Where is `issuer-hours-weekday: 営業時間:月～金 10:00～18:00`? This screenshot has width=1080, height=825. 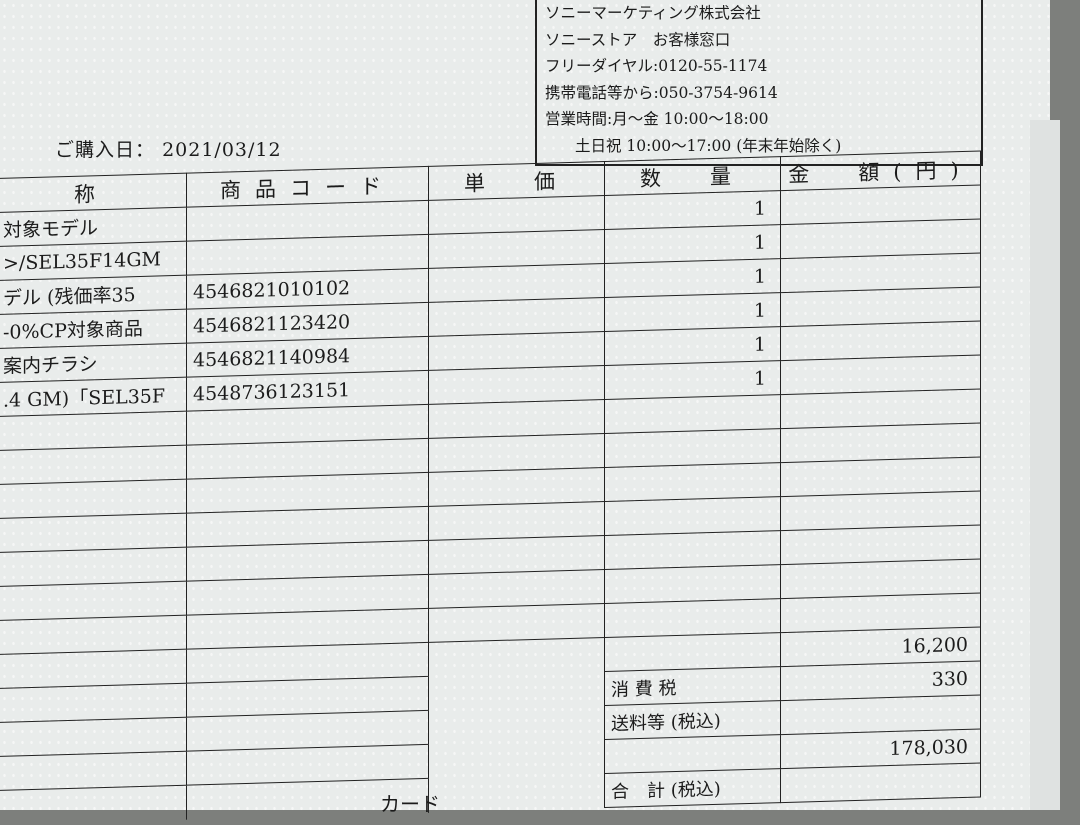
issuer-hours-weekday: 営業時間:月～金 10:00～18:00 is located at coordinates (657, 119).